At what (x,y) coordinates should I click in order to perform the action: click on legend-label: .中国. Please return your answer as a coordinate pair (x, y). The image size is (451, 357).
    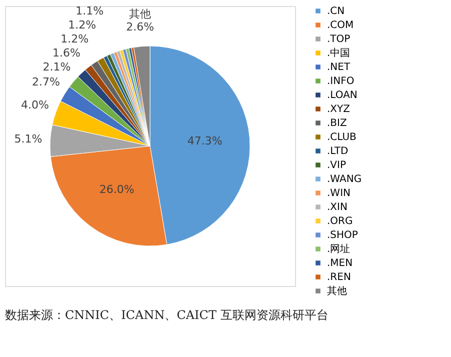
    Looking at the image, I should click on (338, 53).